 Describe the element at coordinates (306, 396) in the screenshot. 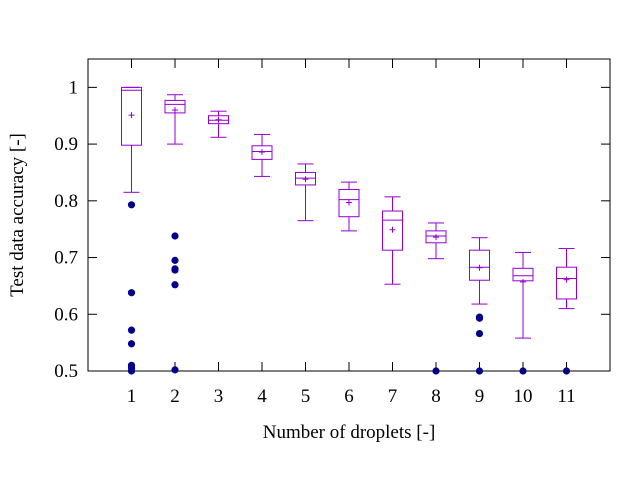

I see `x-tick-label: 5` at that location.